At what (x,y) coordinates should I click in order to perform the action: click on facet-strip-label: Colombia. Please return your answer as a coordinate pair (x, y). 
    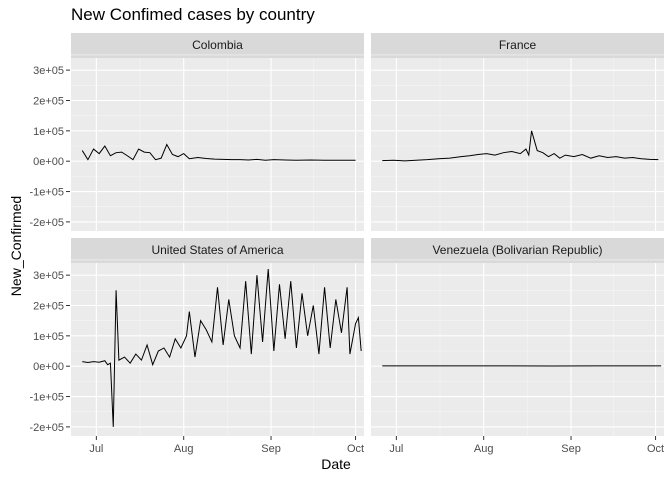
    Looking at the image, I should click on (217, 45).